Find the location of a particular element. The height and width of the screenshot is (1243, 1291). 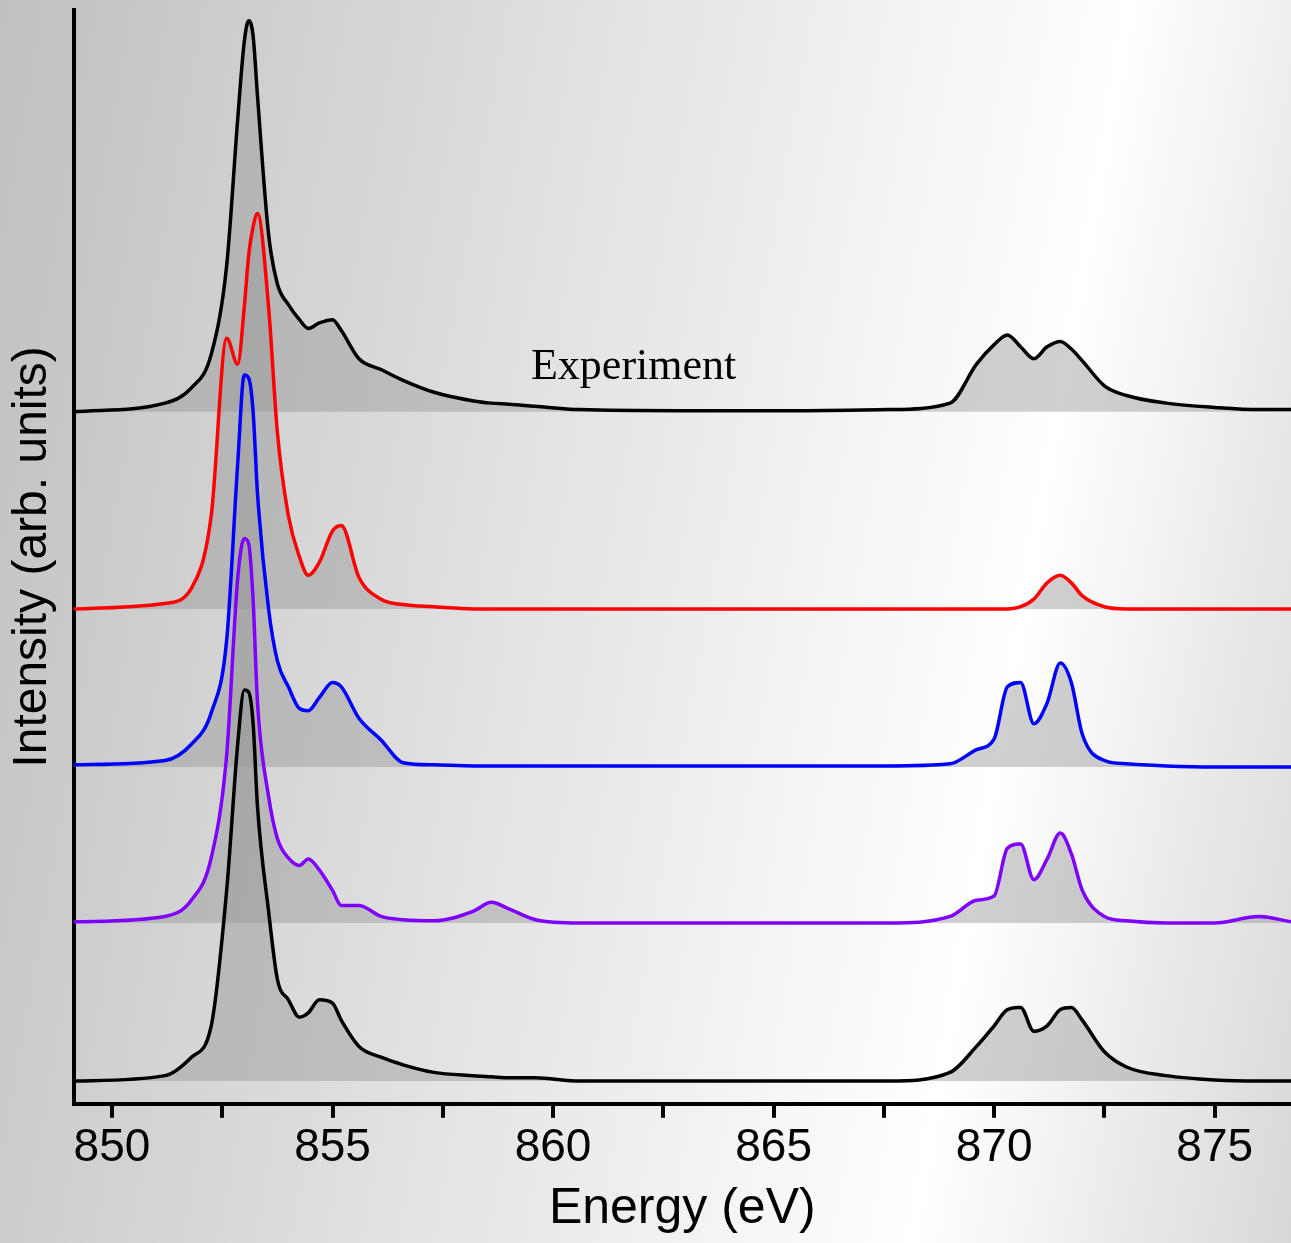

x-tick-label: 875 is located at coordinates (1215, 1145).